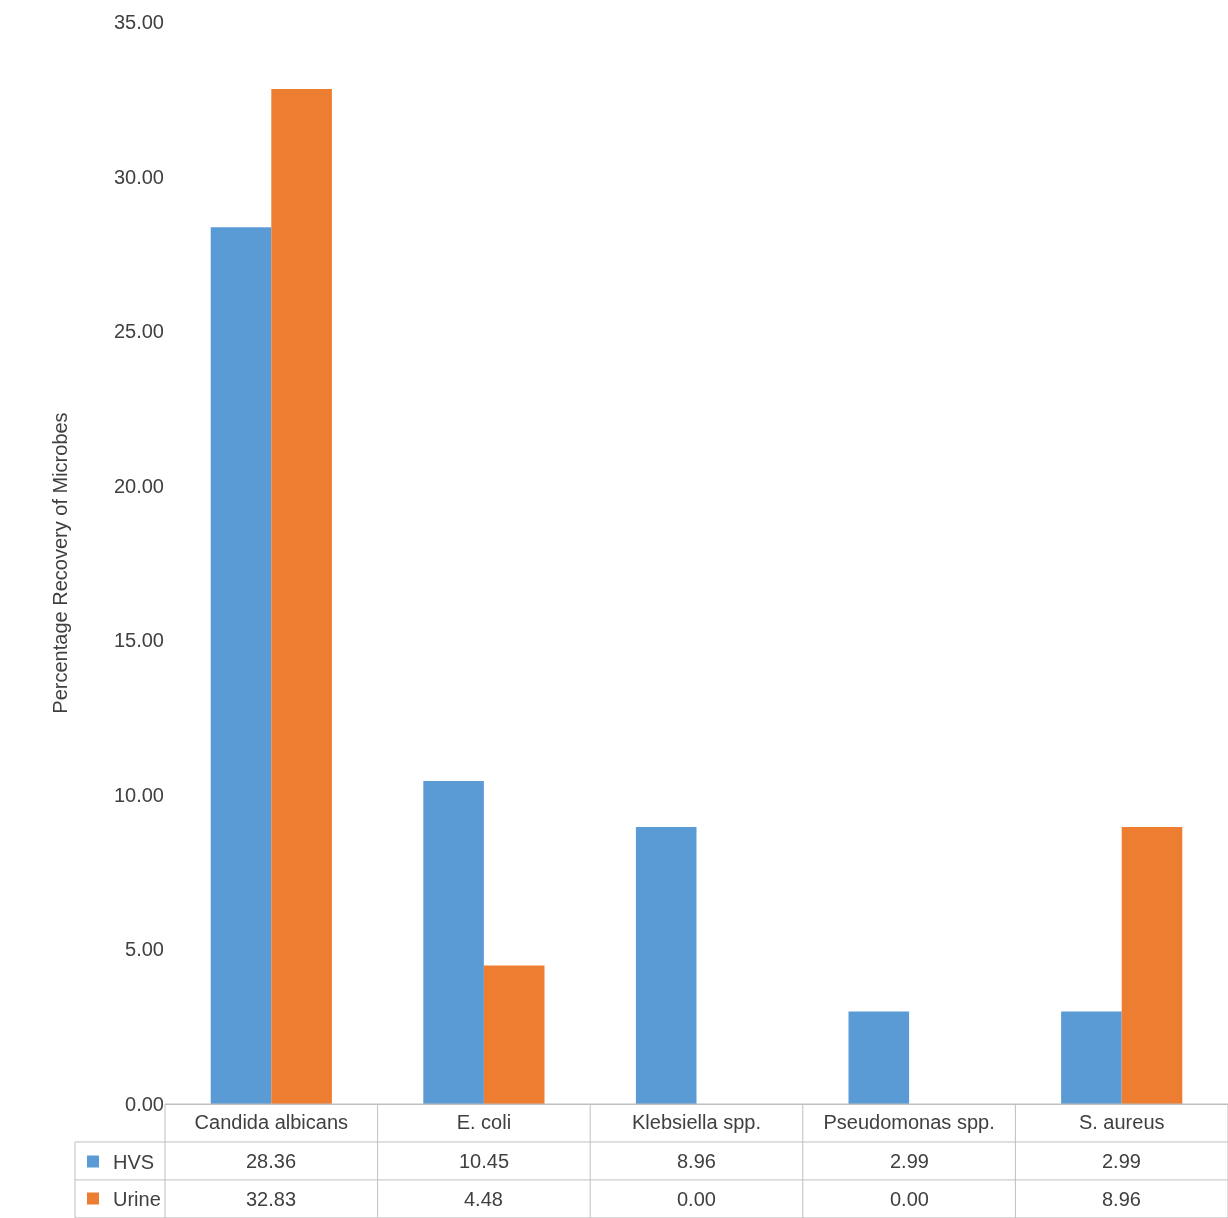 The image size is (1228, 1218). Describe the element at coordinates (909, 1122) in the screenshot. I see `x-tick-label: Pseudomonas spp.` at that location.